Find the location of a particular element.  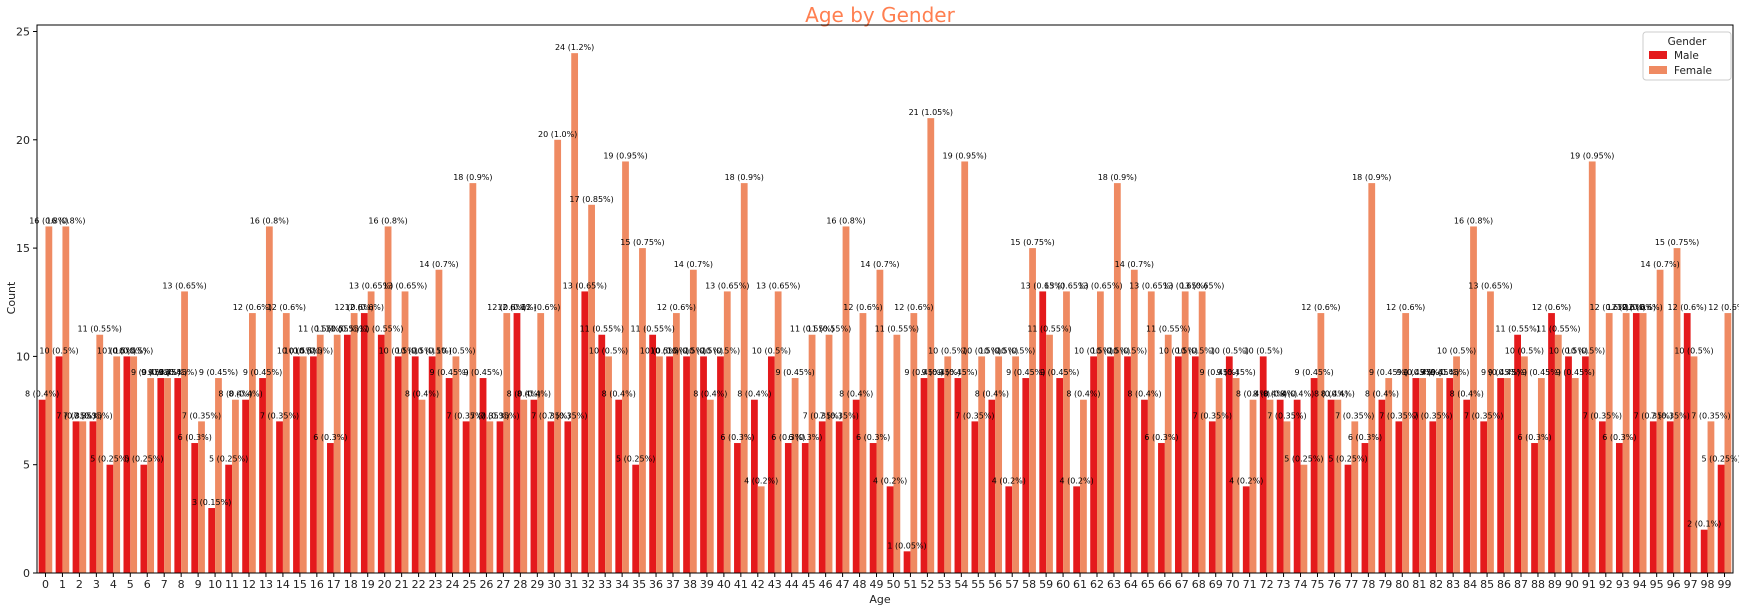

legend-swatch-male is located at coordinates (1658, 55).